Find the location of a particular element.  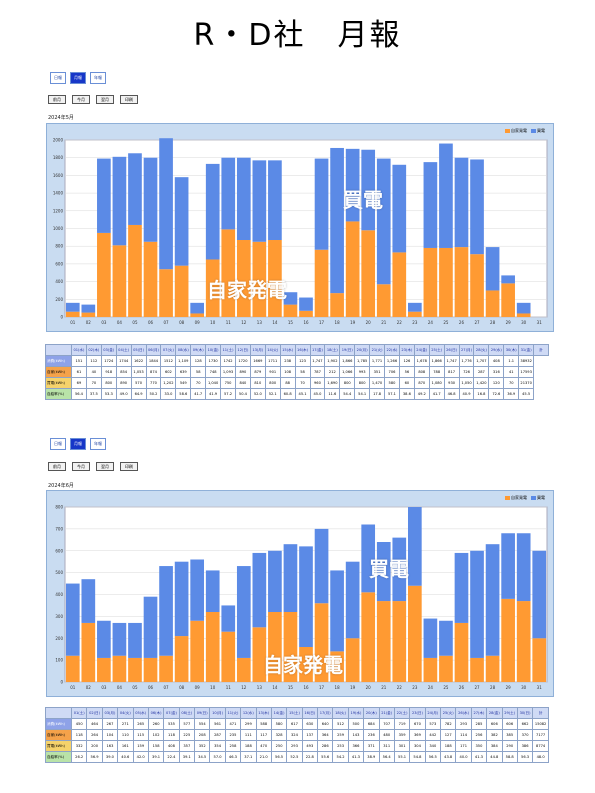

table-cell: 57.1 is located at coordinates (392, 394).